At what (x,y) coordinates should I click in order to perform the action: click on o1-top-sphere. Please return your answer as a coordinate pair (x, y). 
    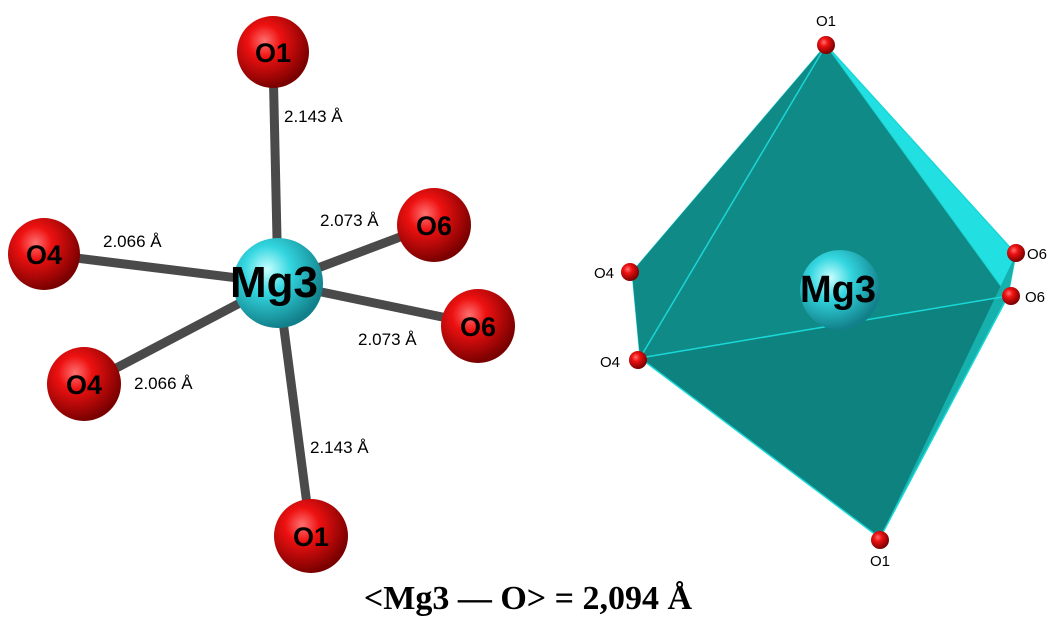
    Looking at the image, I should click on (273, 52).